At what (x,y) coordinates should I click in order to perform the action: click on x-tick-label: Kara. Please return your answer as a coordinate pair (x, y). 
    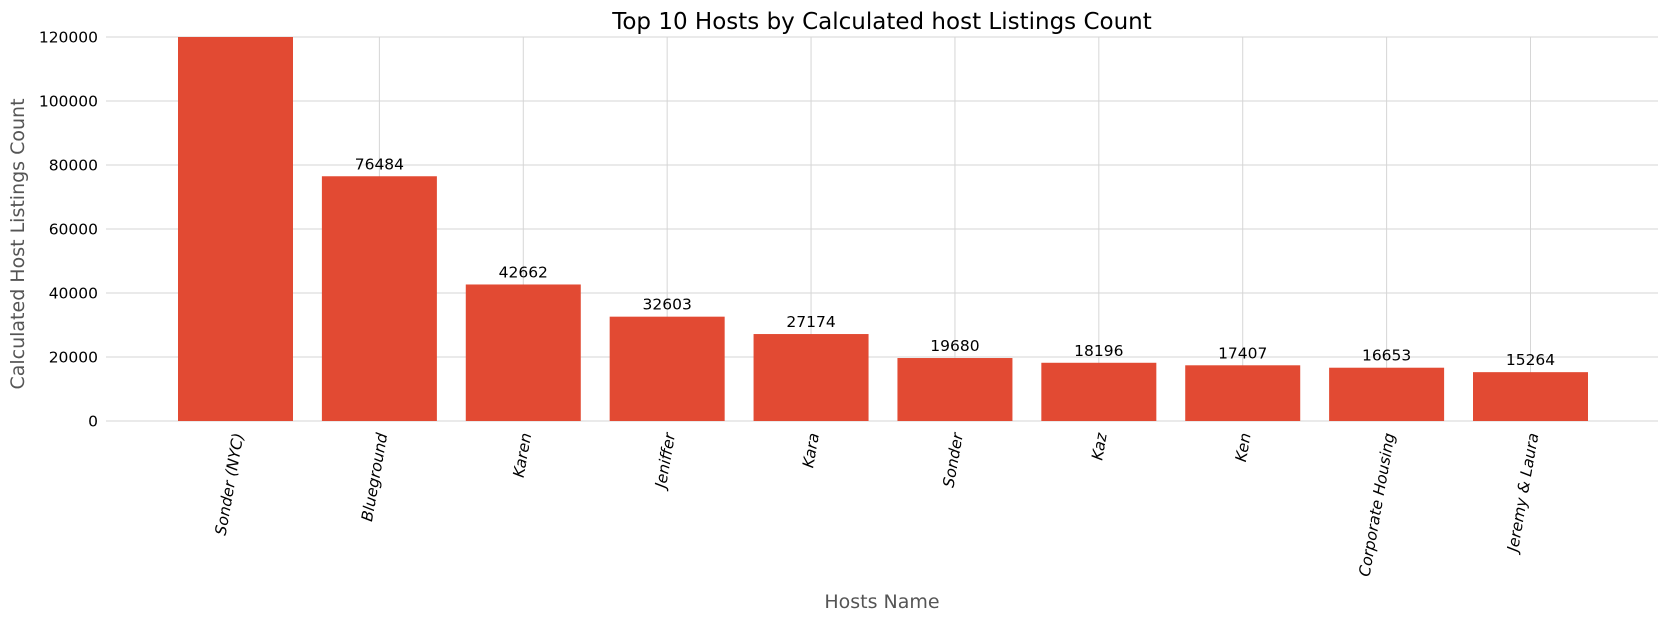
    Looking at the image, I should click on (811, 451).